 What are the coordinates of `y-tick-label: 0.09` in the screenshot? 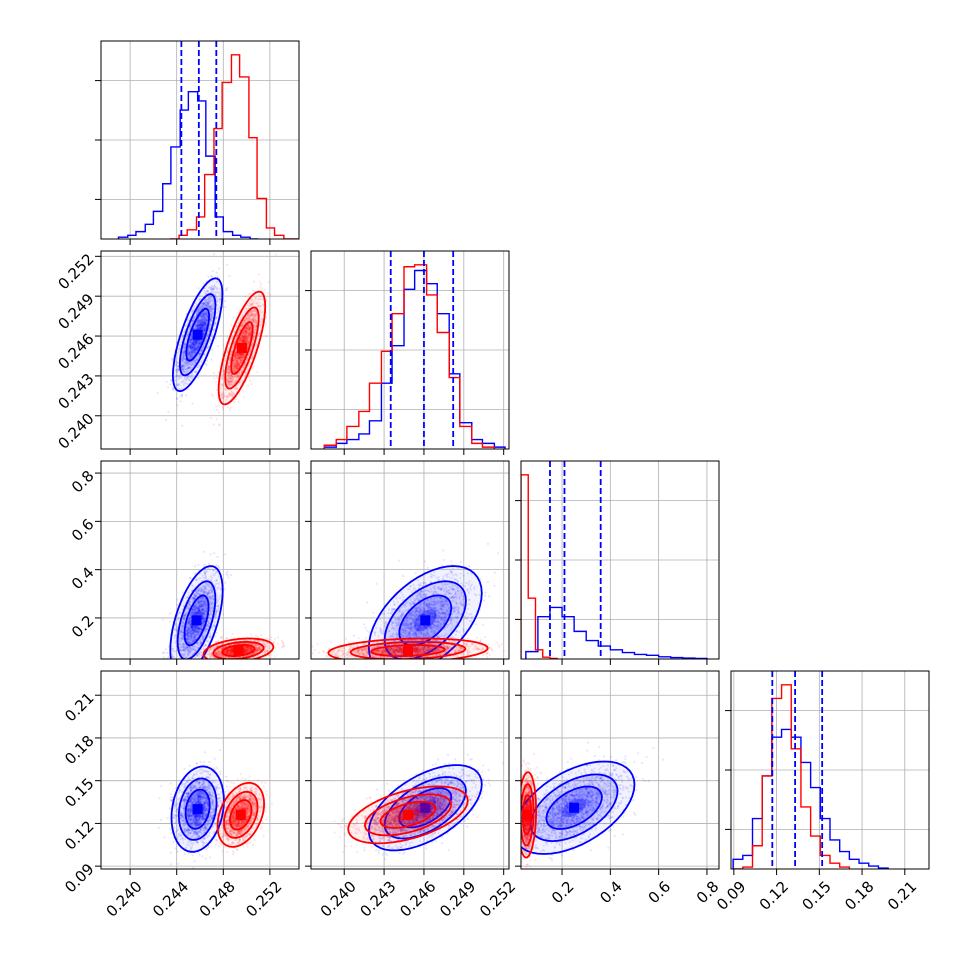 It's located at (79, 878).